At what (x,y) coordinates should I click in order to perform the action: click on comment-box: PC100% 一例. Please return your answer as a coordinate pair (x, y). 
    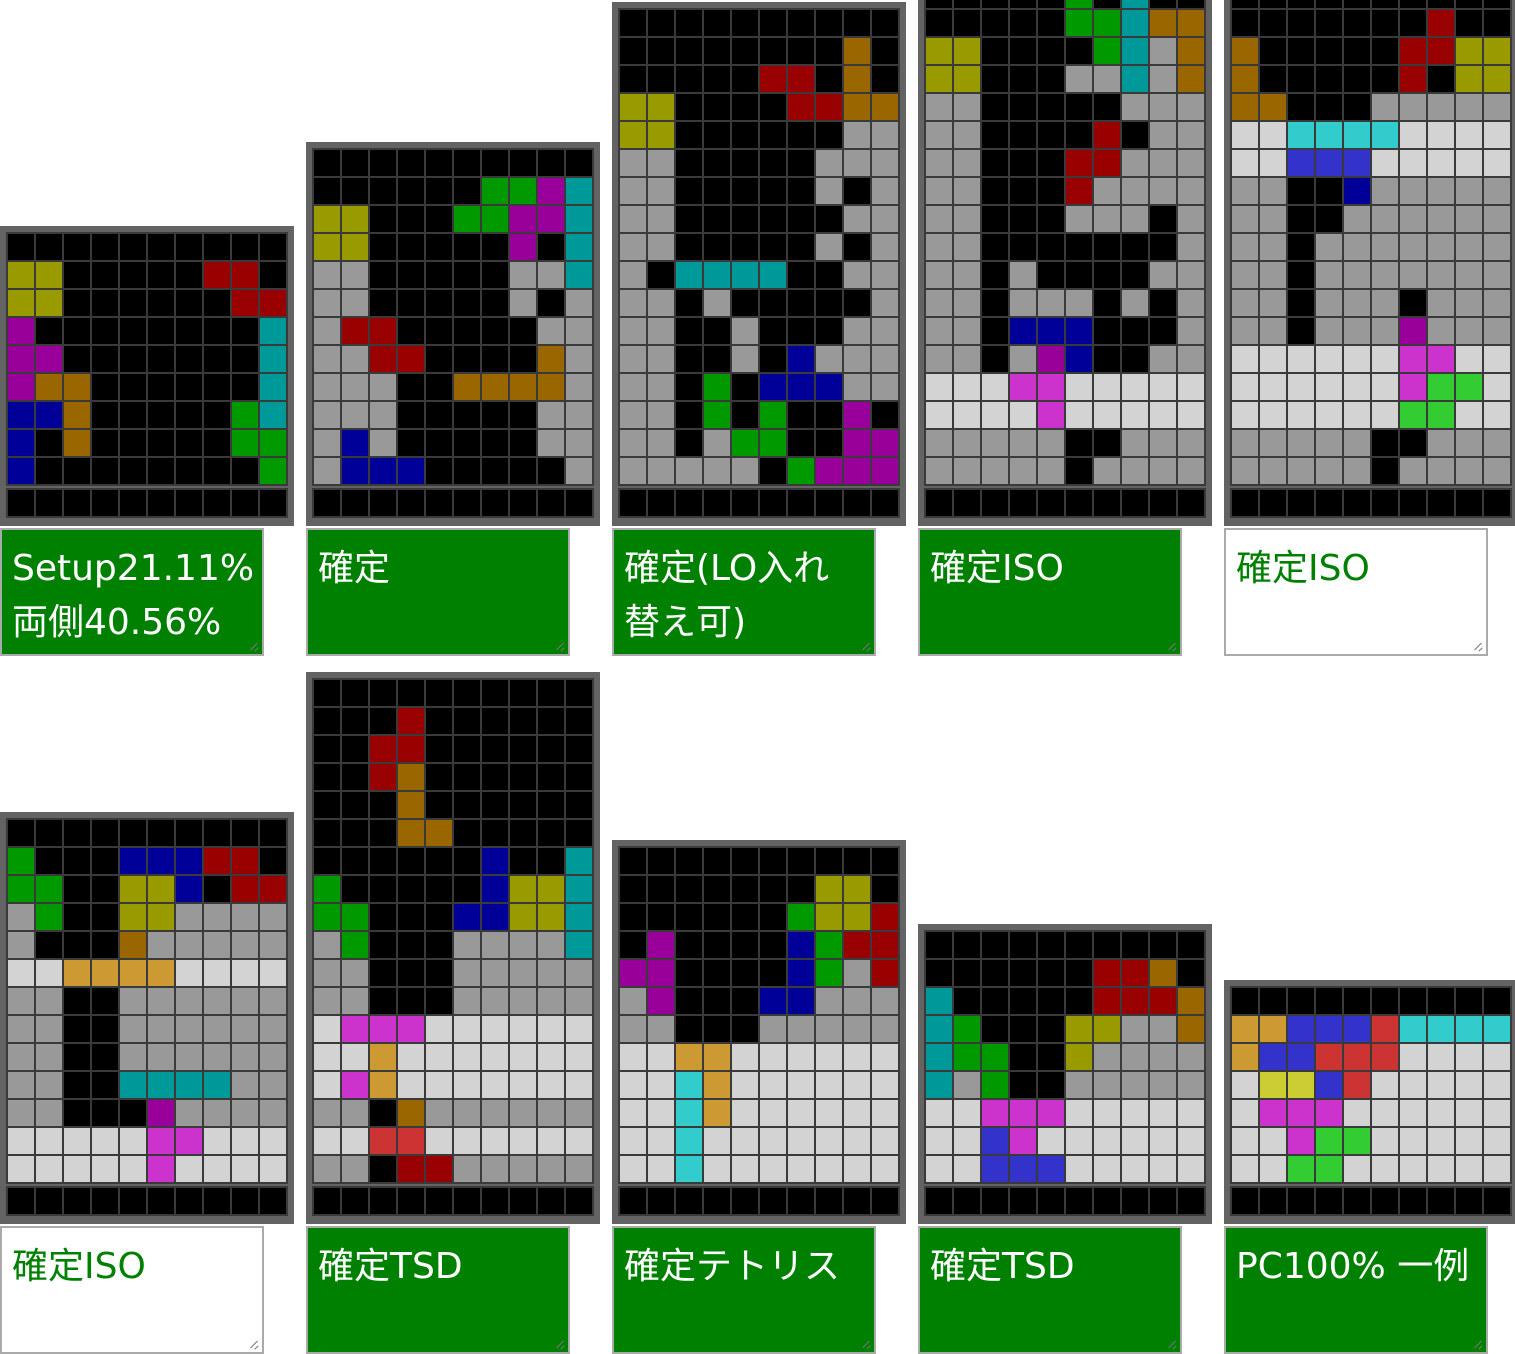
    Looking at the image, I should click on (1356, 1290).